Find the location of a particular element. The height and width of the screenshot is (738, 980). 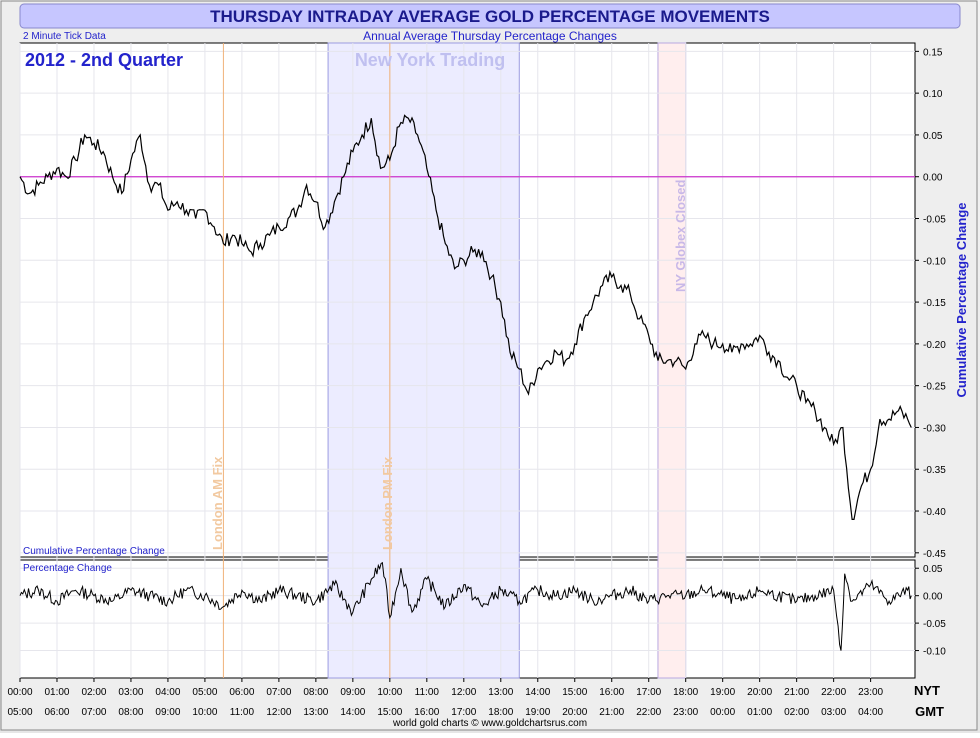

y-axis-title: Cumulative Percentage Change is located at coordinates (961, 299).